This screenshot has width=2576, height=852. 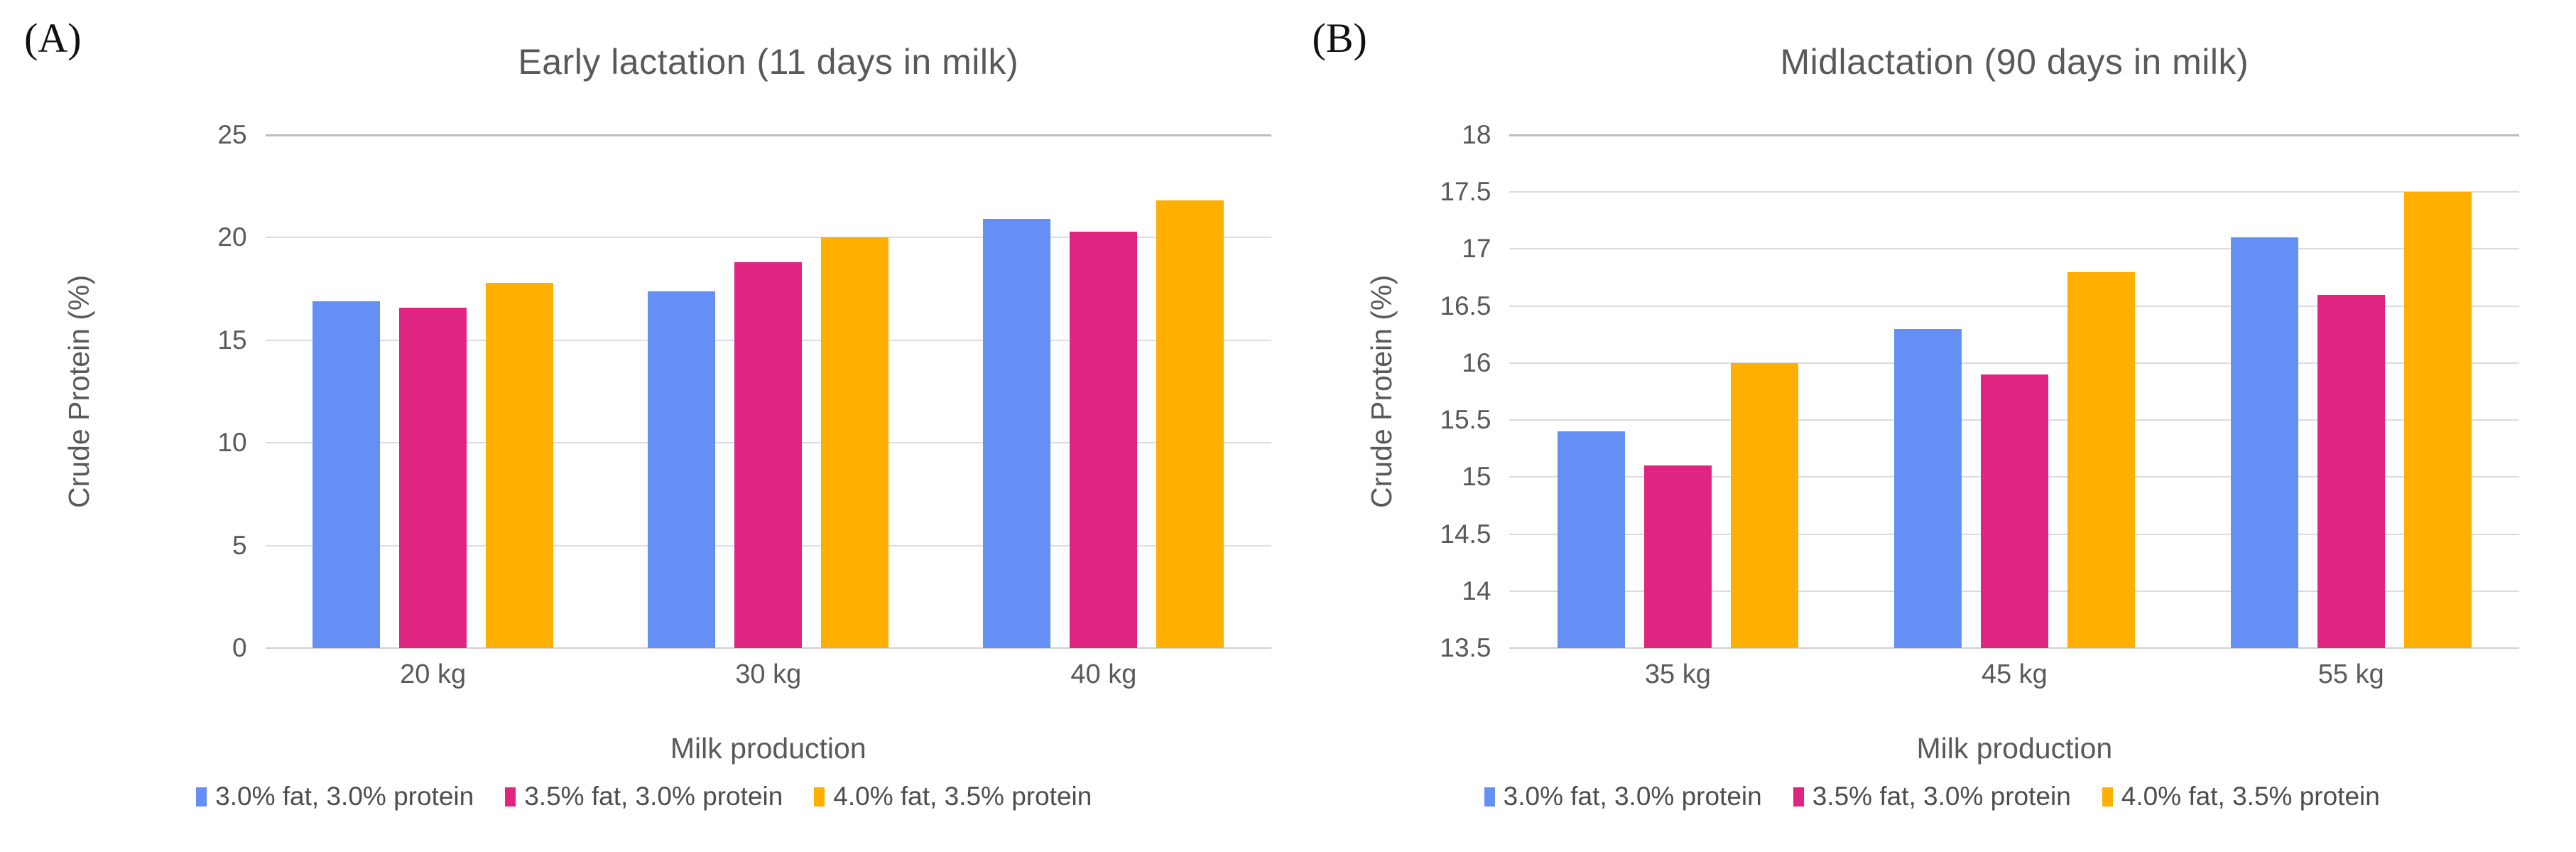 I want to click on bar-30-kg-3-5-fat-3-0-protein, so click(x=768, y=455).